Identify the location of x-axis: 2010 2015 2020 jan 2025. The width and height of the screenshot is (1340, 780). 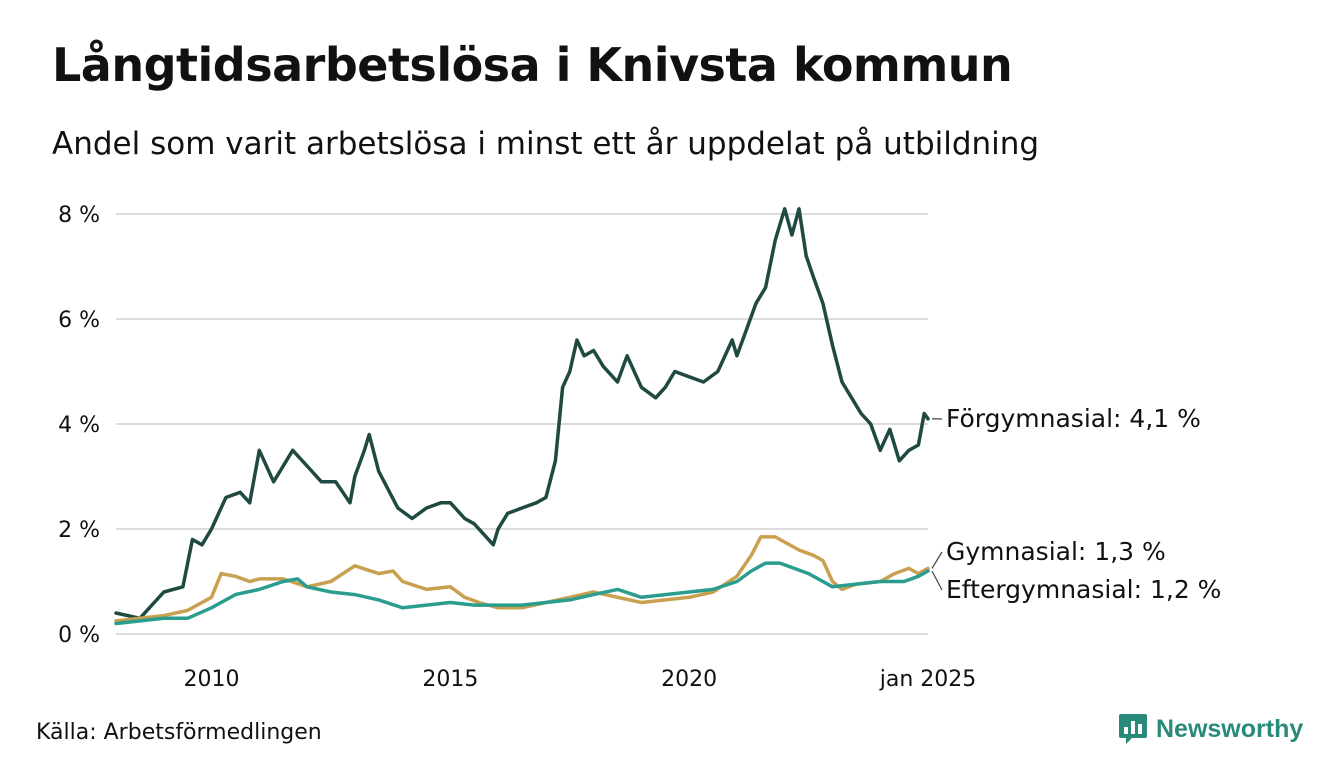
(580, 679).